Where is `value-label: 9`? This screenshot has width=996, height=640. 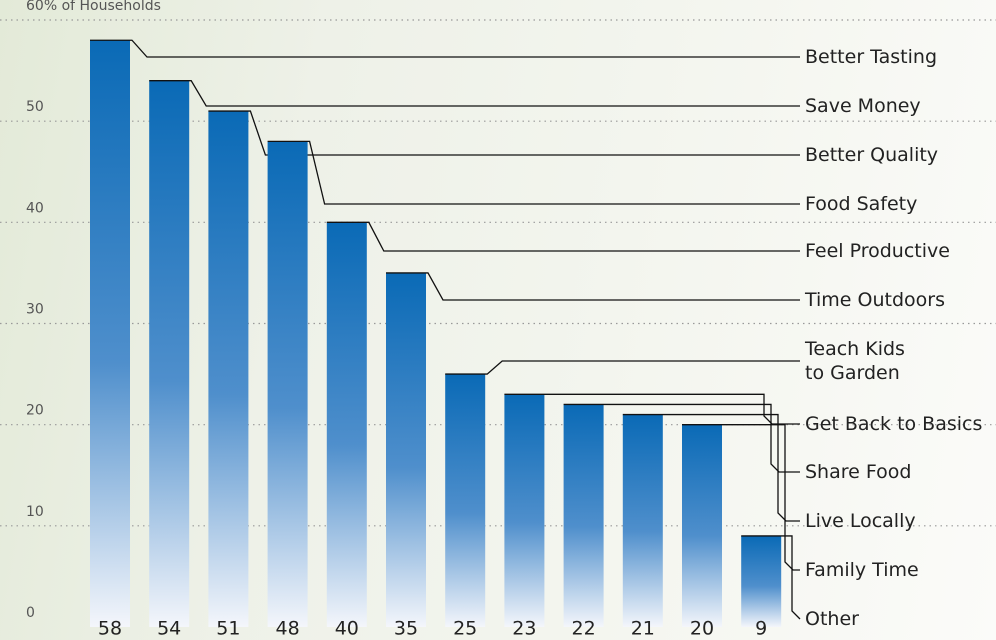
value-label: 9 is located at coordinates (761, 629).